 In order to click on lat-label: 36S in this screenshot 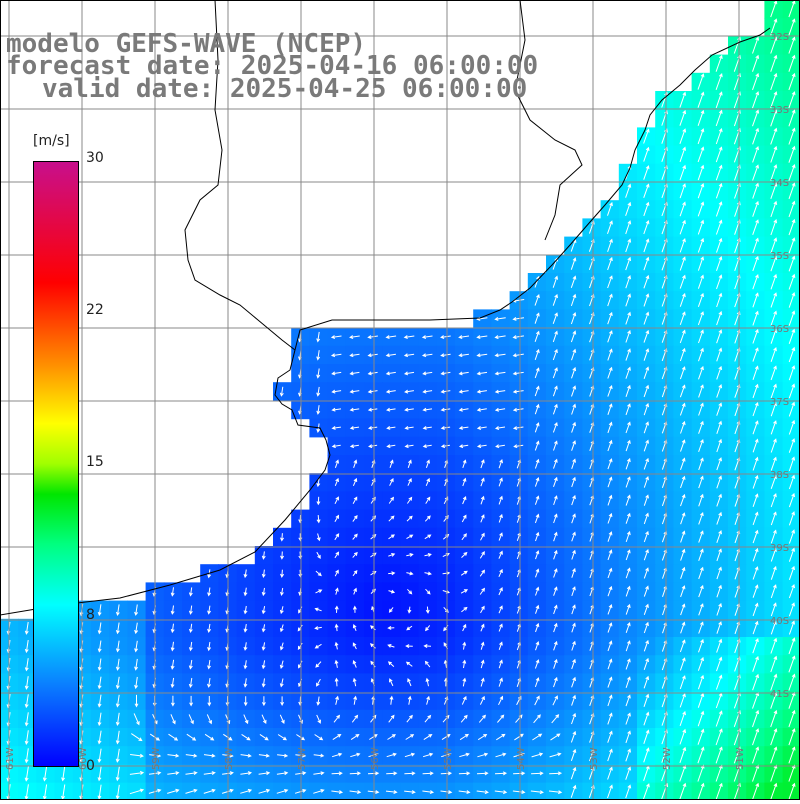, I will do `click(779, 329)`.